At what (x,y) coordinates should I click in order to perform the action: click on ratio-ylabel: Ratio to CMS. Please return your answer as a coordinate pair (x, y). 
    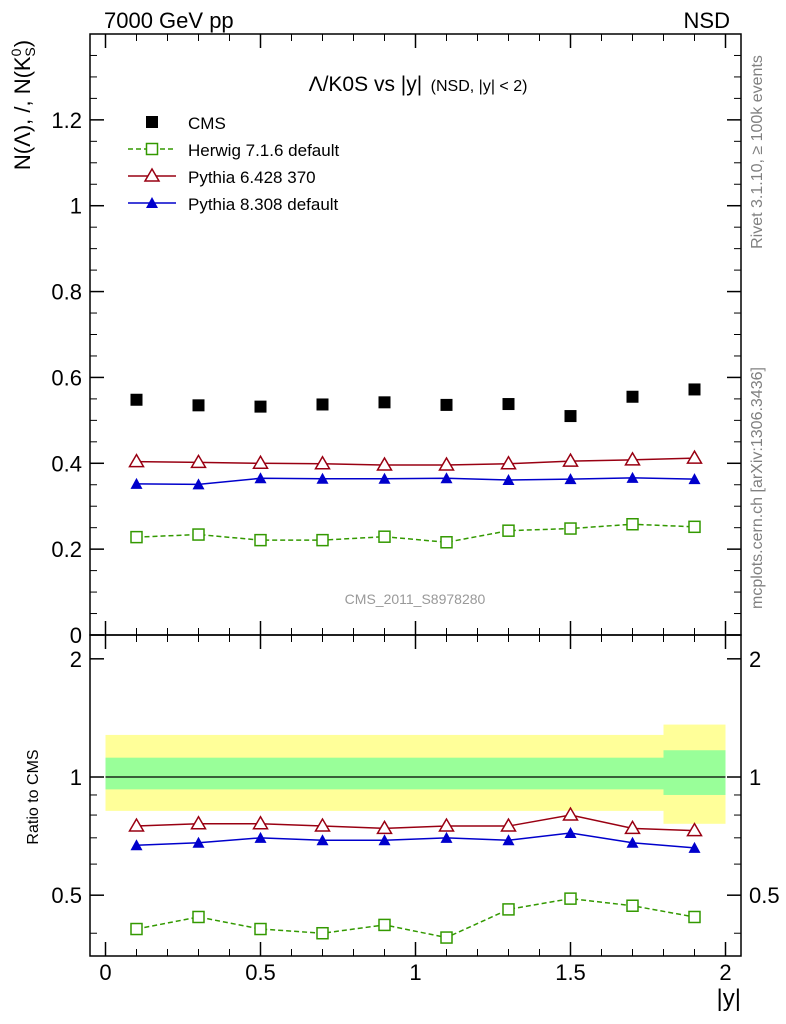
    Looking at the image, I should click on (33, 796).